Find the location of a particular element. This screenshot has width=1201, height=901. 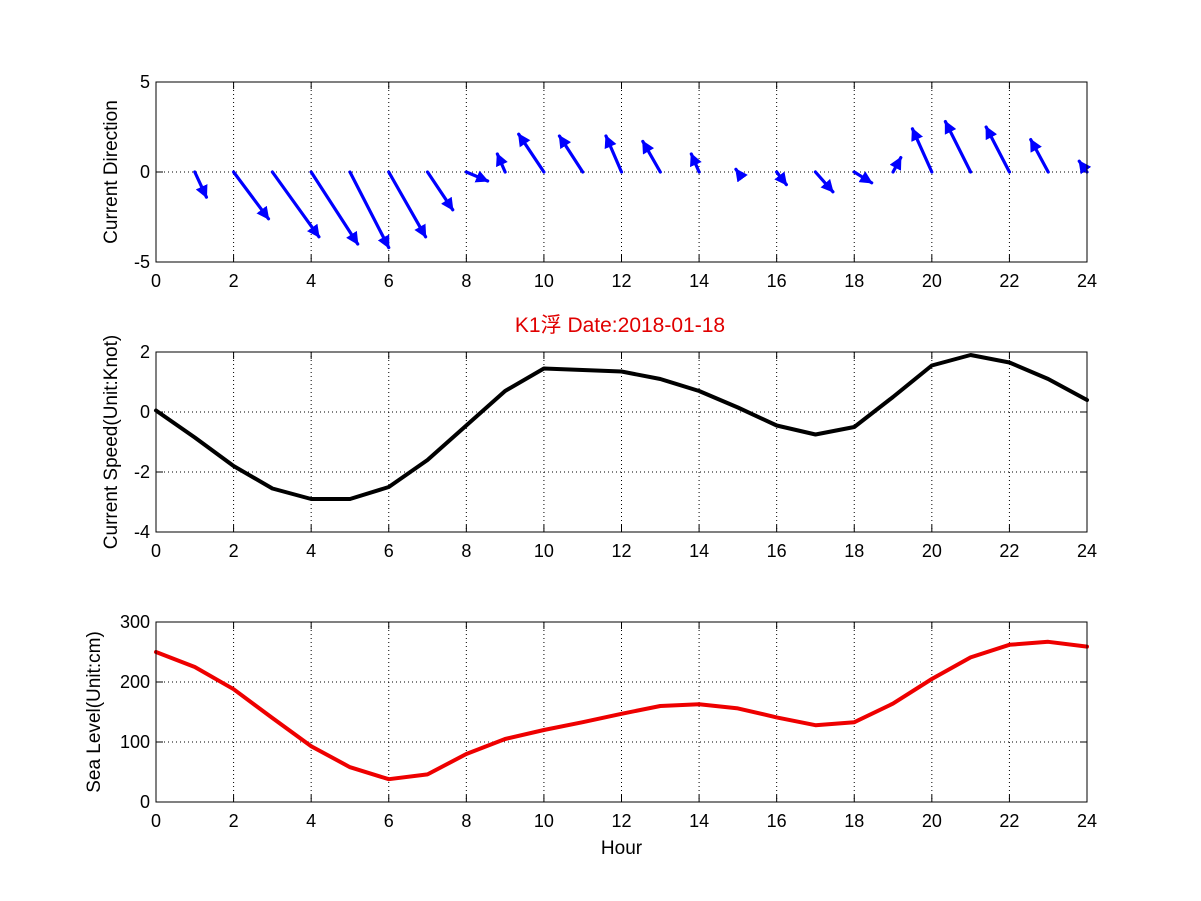

speed-xtick-label: 20 is located at coordinates (932, 551).